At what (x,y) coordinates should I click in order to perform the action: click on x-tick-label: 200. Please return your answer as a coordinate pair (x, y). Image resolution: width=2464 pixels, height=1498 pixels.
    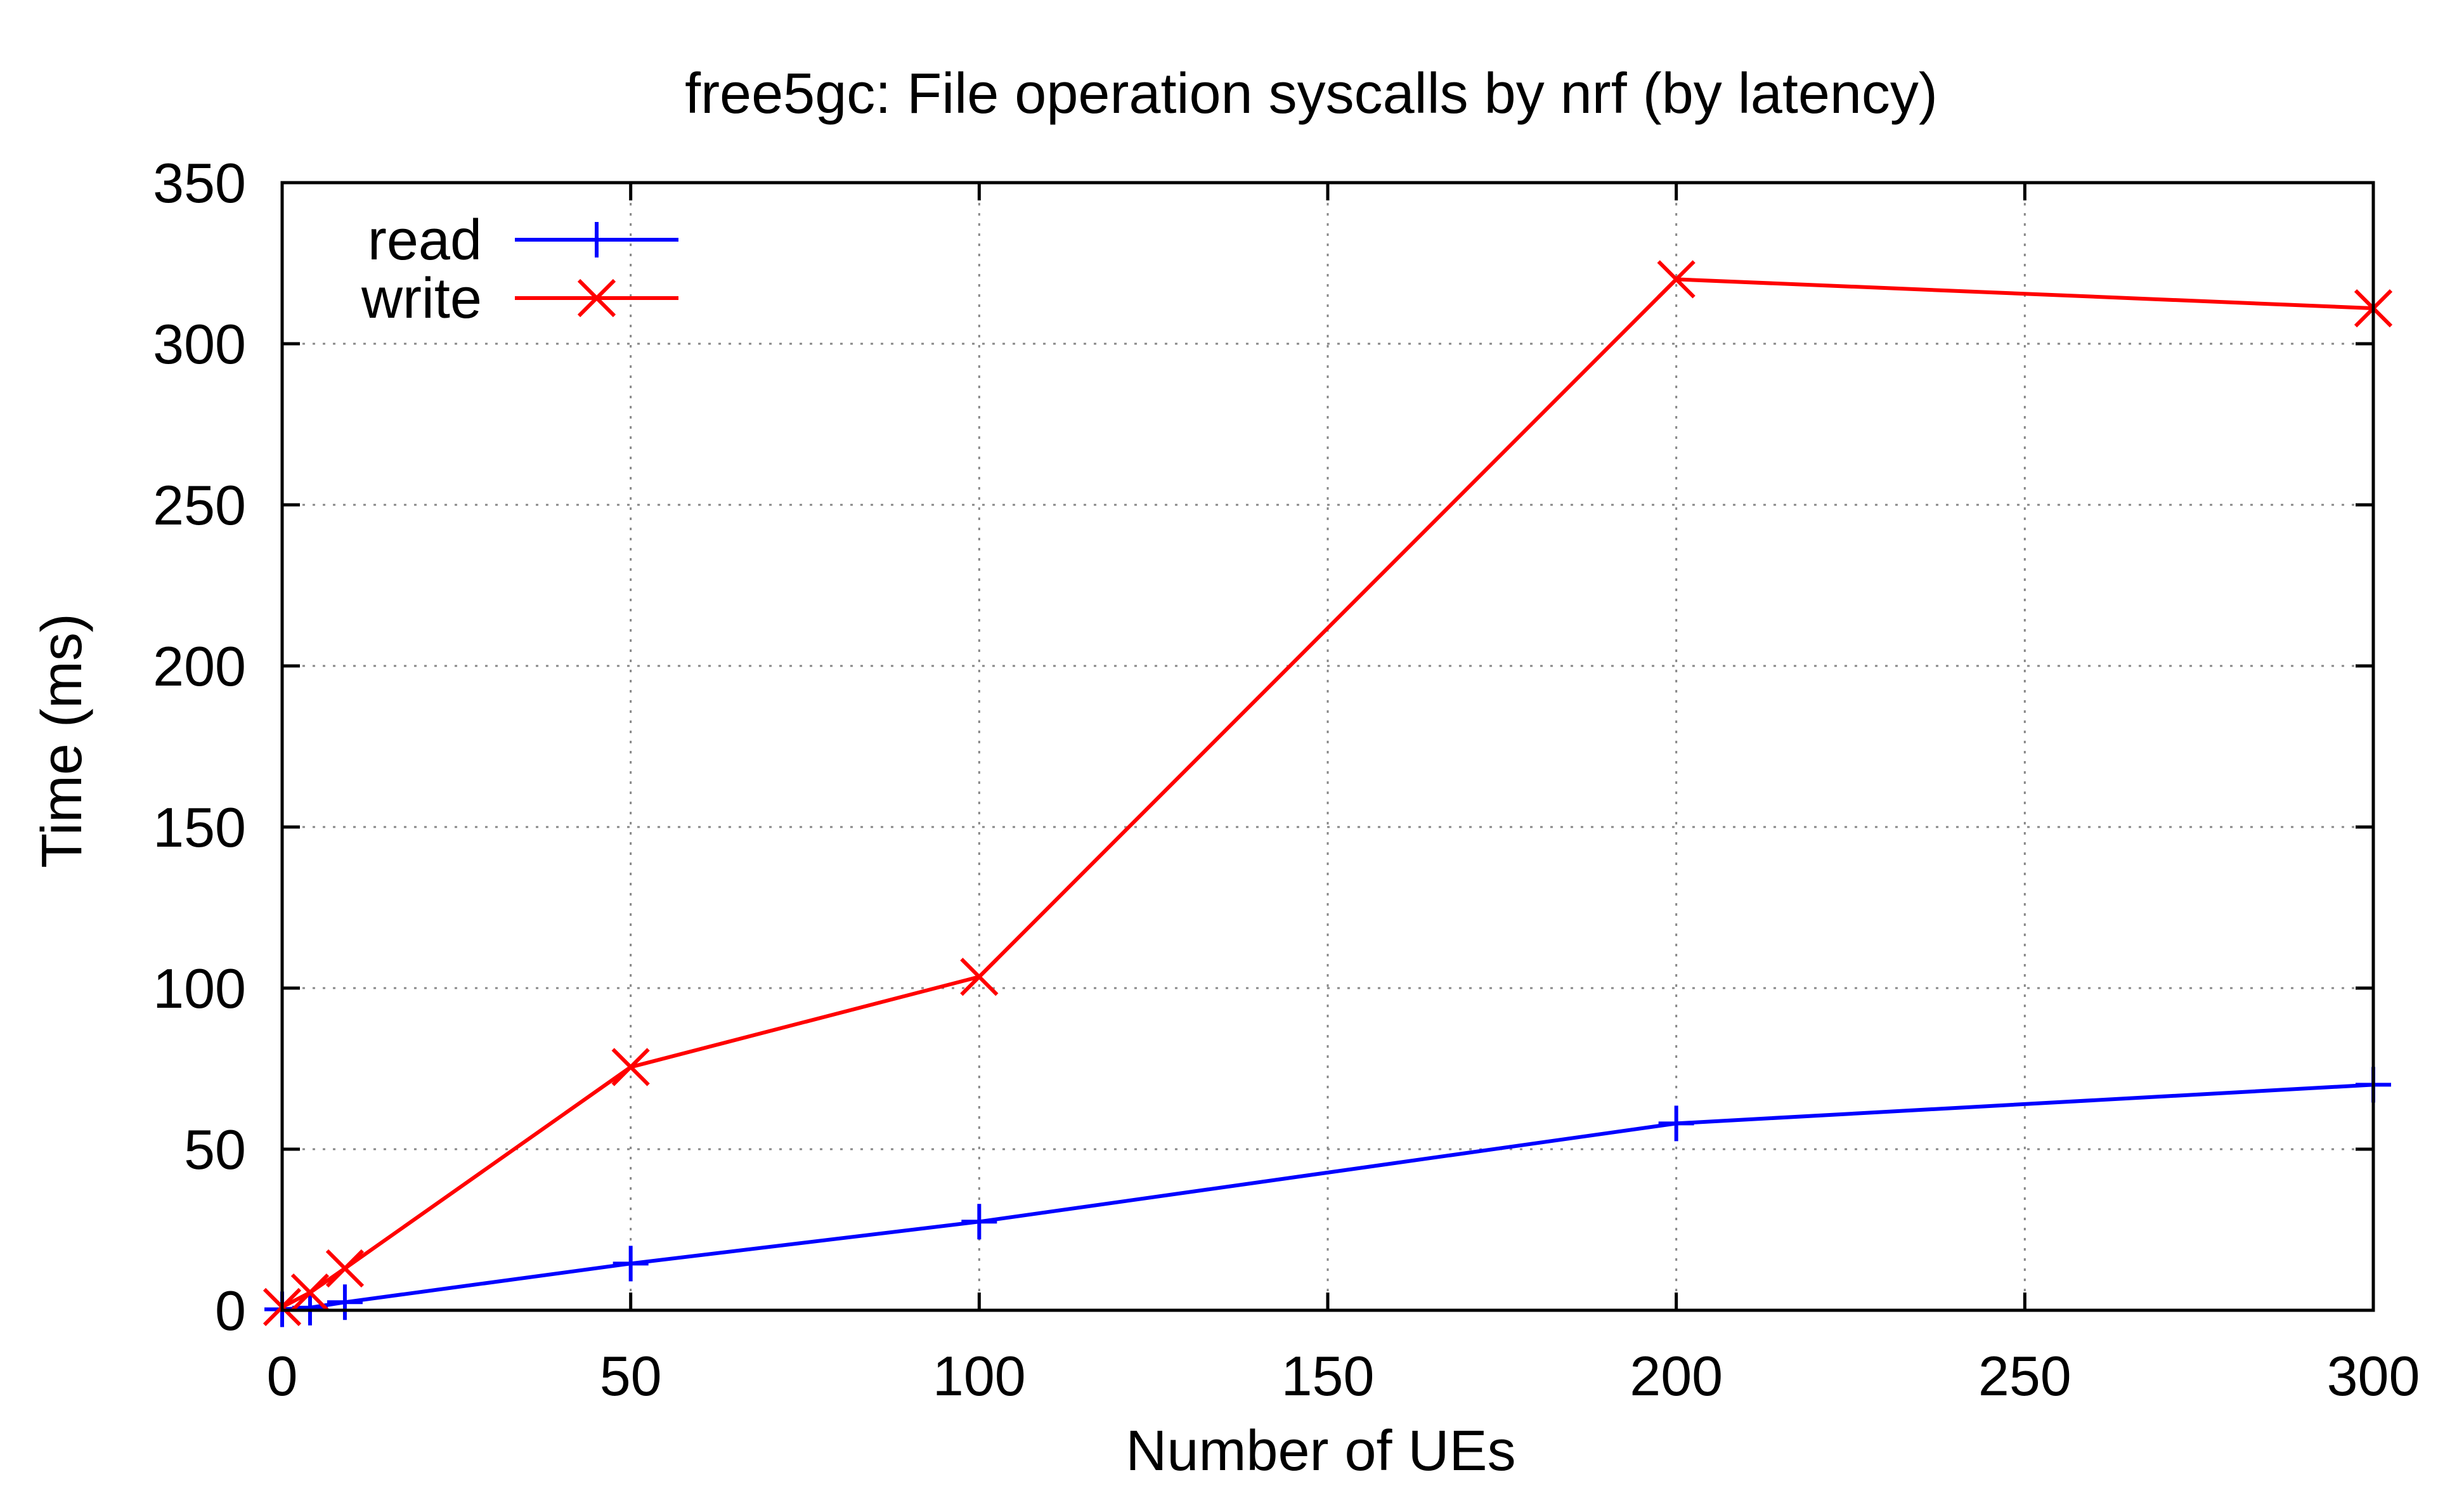
    Looking at the image, I should click on (1676, 1376).